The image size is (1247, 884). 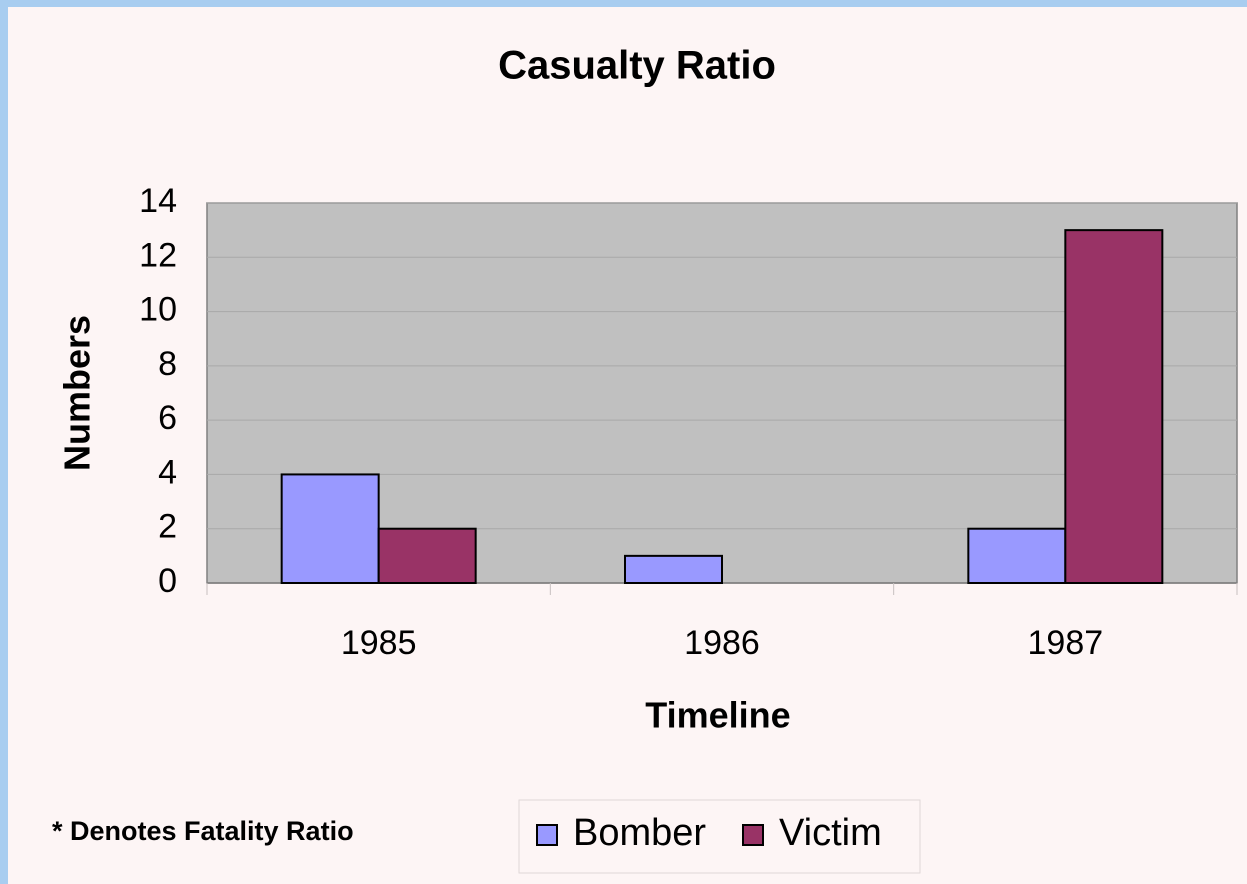 What do you see at coordinates (203, 831) in the screenshot?
I see `annotation: * Denotes Fatality Ratio` at bounding box center [203, 831].